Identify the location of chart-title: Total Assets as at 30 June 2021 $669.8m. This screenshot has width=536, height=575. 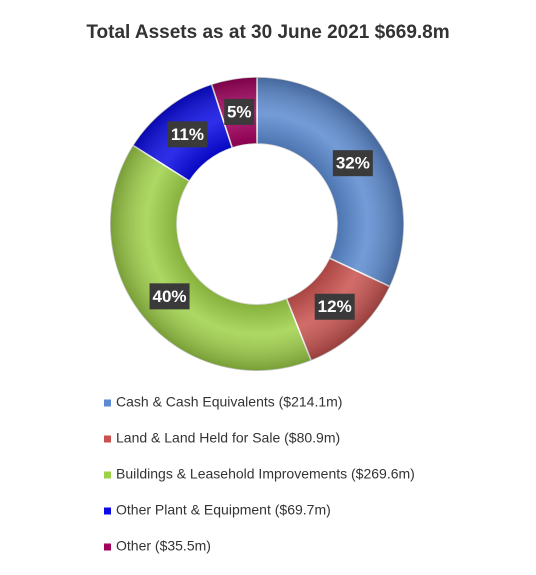
(267, 32).